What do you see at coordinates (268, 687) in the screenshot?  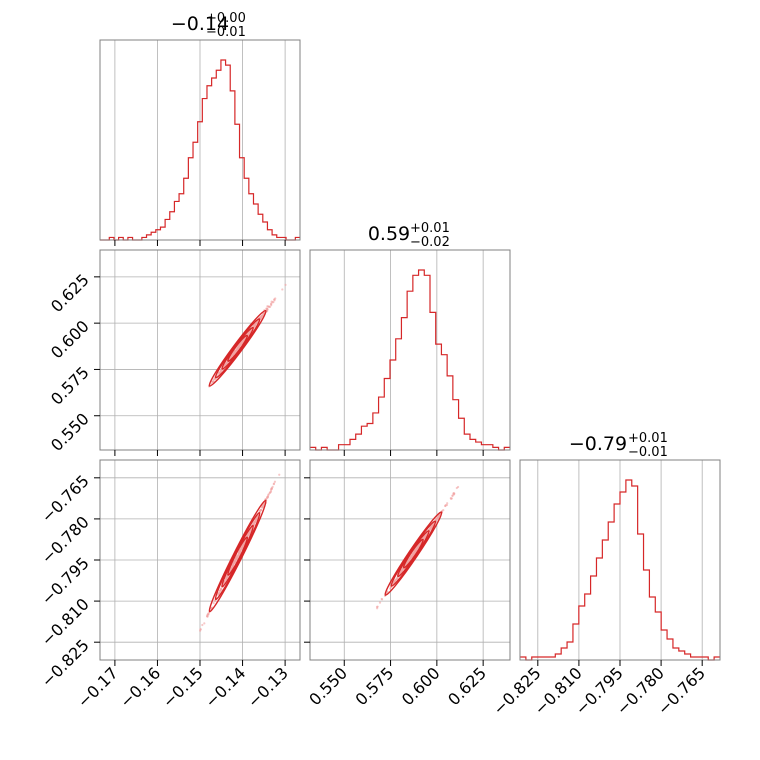 I see `x-tick-label: −0.13` at bounding box center [268, 687].